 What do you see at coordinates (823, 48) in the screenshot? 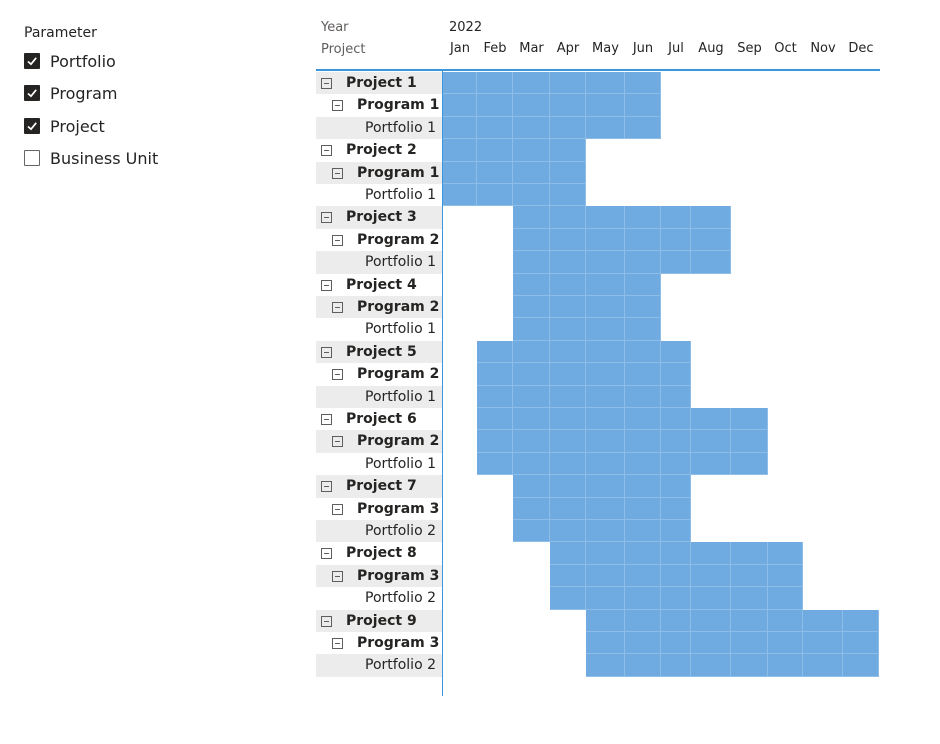
I see `month-header-nov: Nov` at bounding box center [823, 48].